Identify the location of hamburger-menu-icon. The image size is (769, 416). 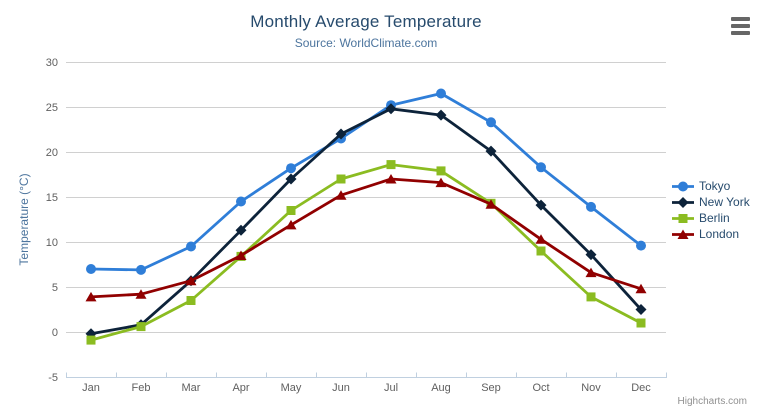
(740, 26).